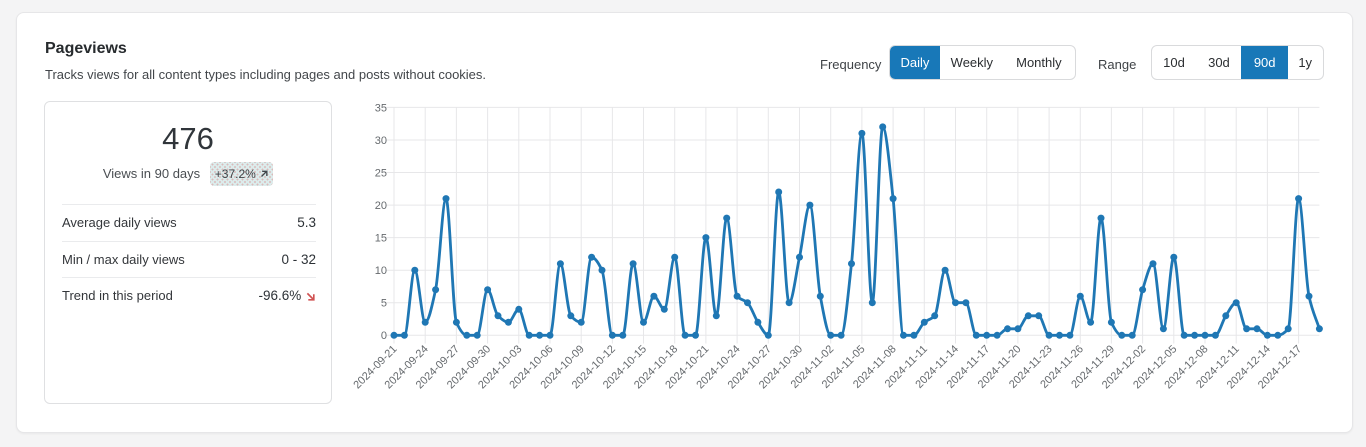  Describe the element at coordinates (381, 271) in the screenshot. I see `svg-text: 10` at that location.